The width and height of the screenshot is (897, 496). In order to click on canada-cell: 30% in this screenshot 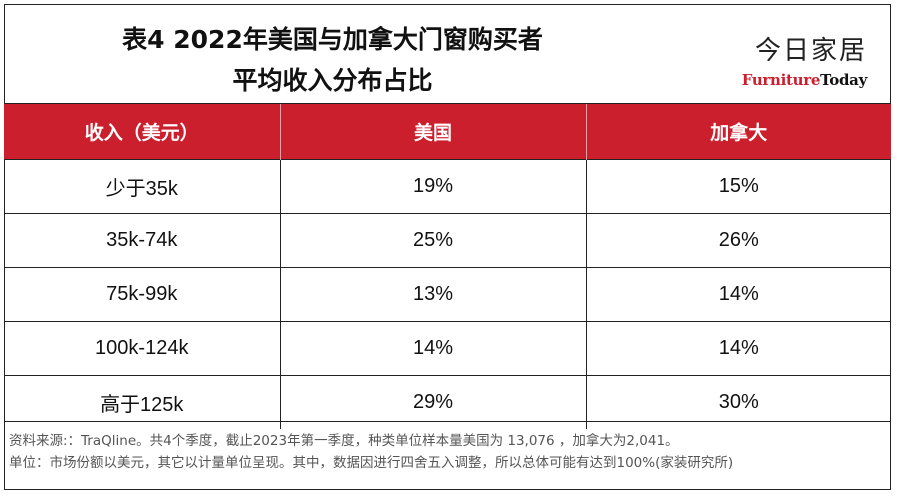, I will do `click(738, 402)`.